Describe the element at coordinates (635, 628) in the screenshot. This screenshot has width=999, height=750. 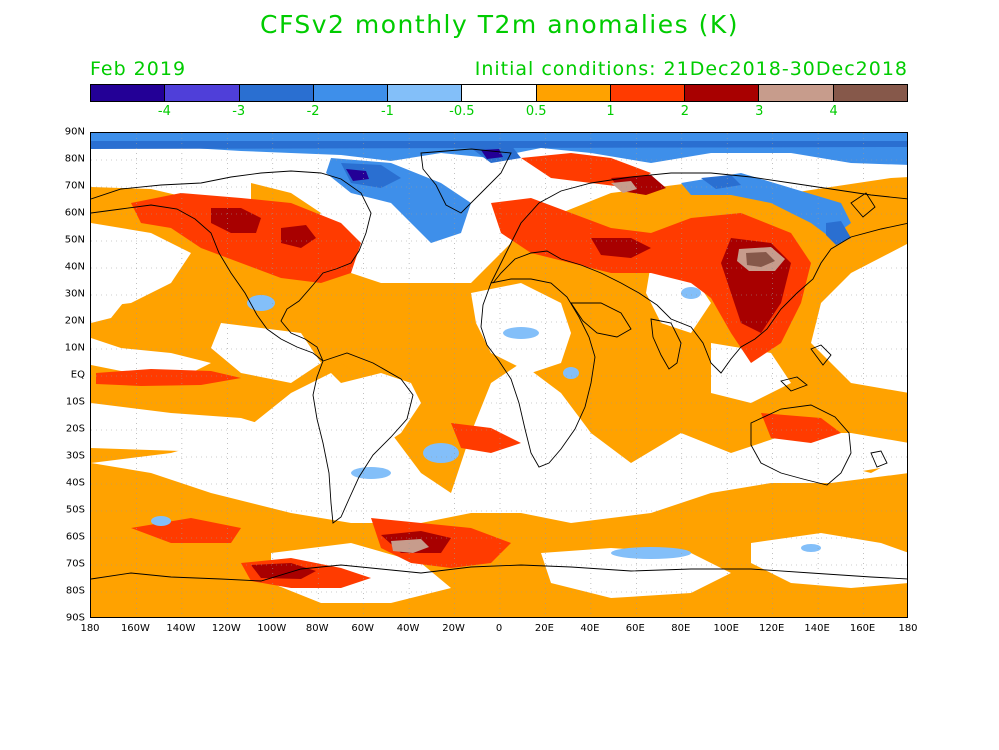
I see `lon-tick-label: 60E` at that location.